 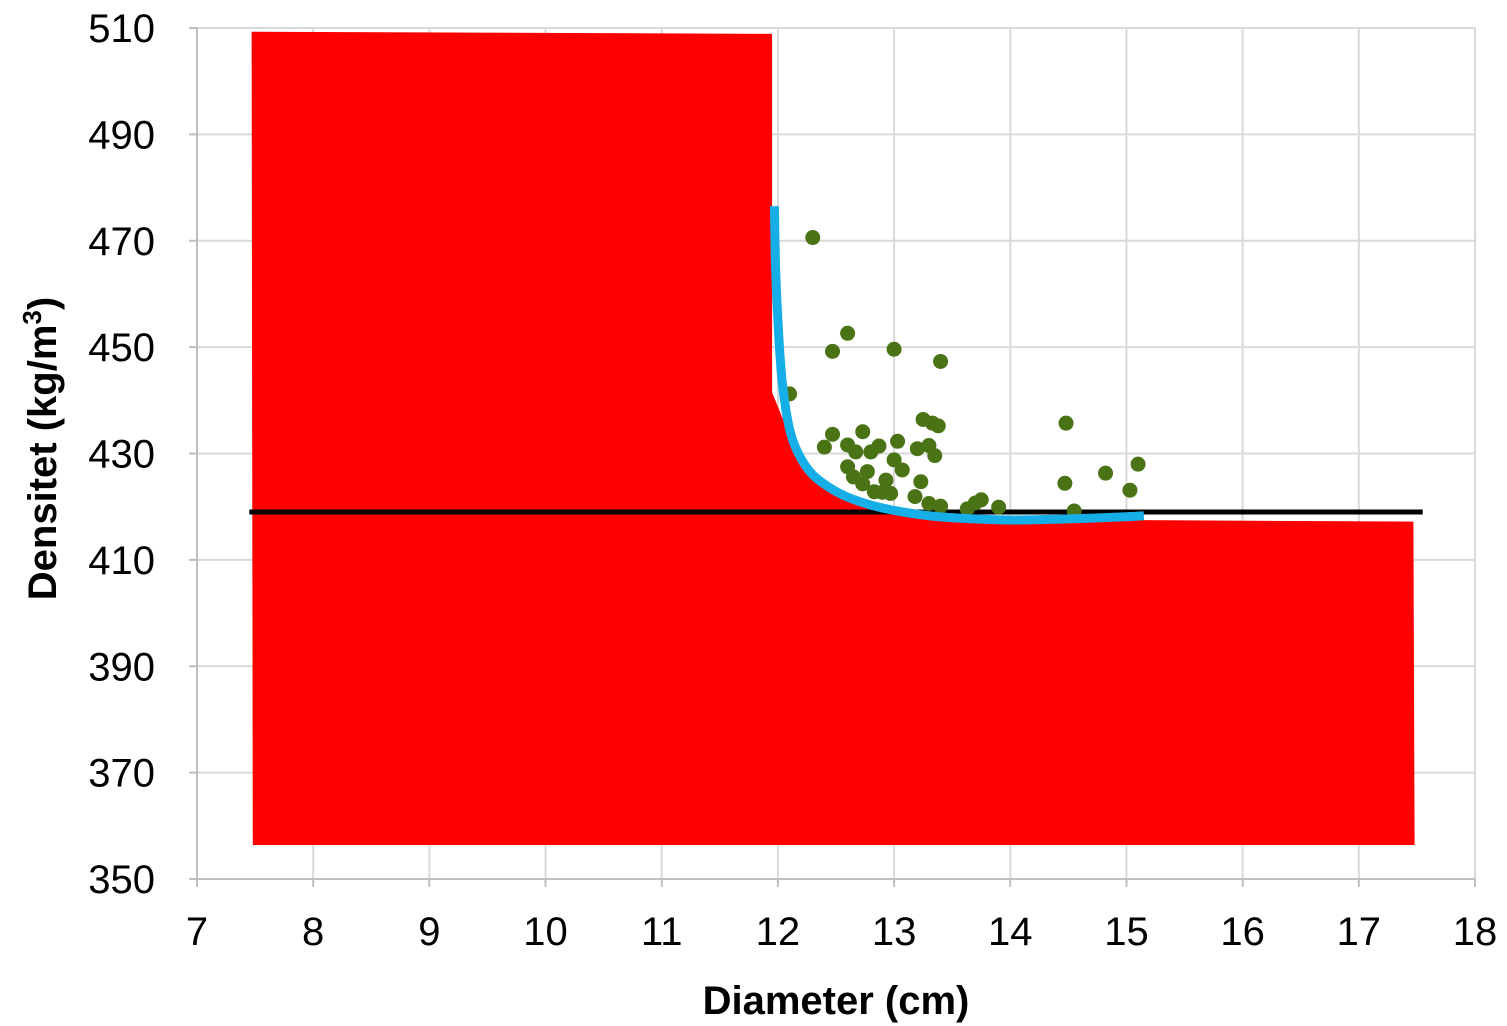 I want to click on x-tick-label: 8, so click(x=313, y=932).